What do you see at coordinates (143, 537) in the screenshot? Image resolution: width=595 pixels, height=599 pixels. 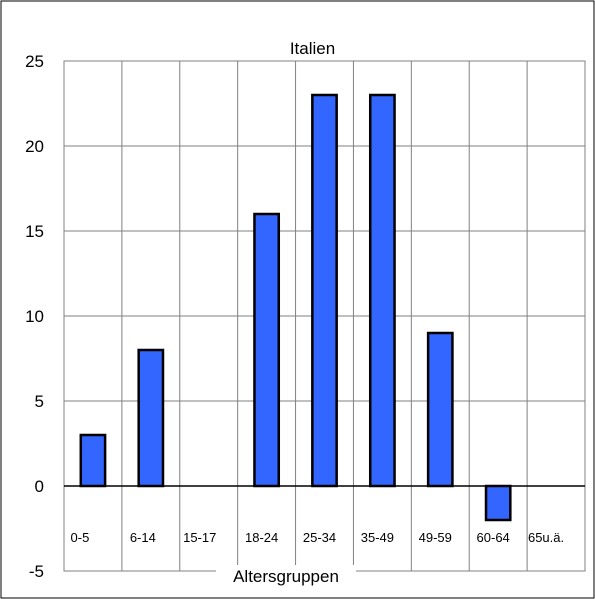 I see `category-label-6-14: 6-14` at bounding box center [143, 537].